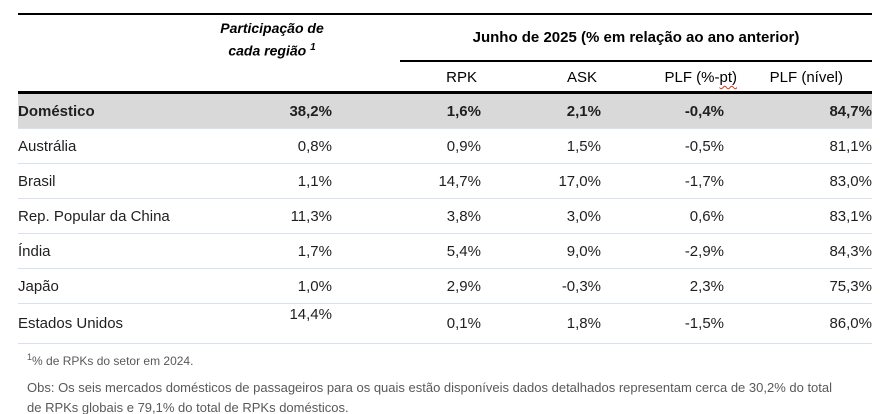 The width and height of the screenshot is (890, 414). I want to click on plf-pt-cell: -1,7%, so click(662, 181).